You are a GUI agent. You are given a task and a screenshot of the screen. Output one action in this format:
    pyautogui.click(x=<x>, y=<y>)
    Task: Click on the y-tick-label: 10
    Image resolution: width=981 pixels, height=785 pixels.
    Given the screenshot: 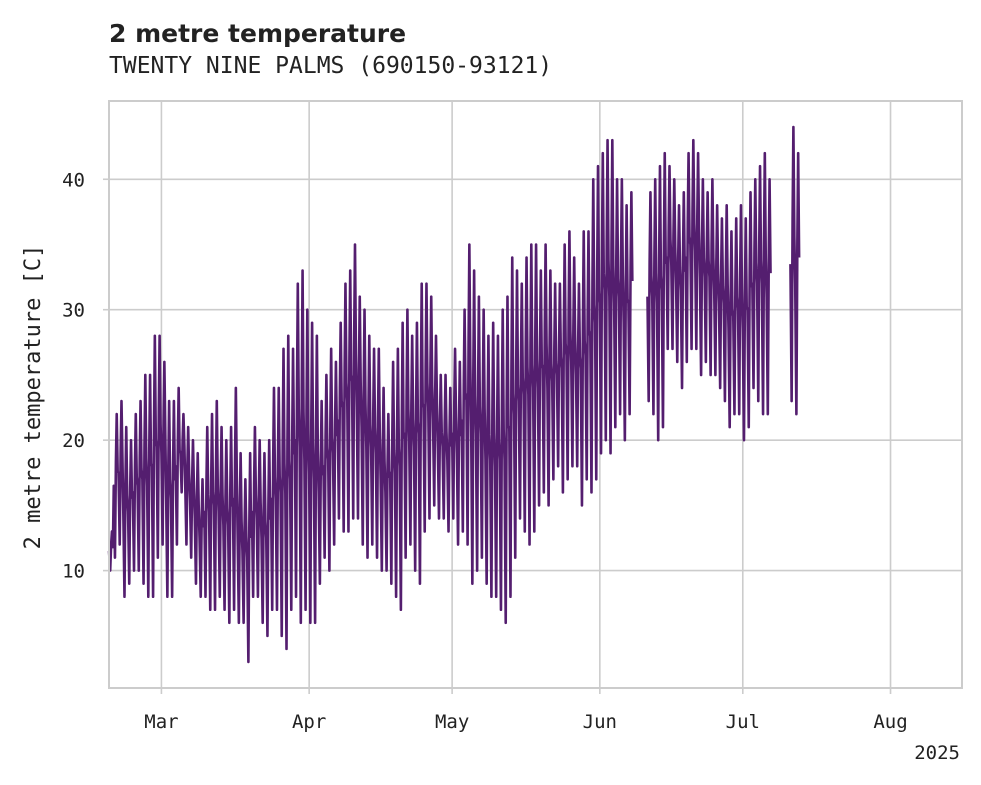 What is the action you would take?
    pyautogui.click(x=73, y=572)
    